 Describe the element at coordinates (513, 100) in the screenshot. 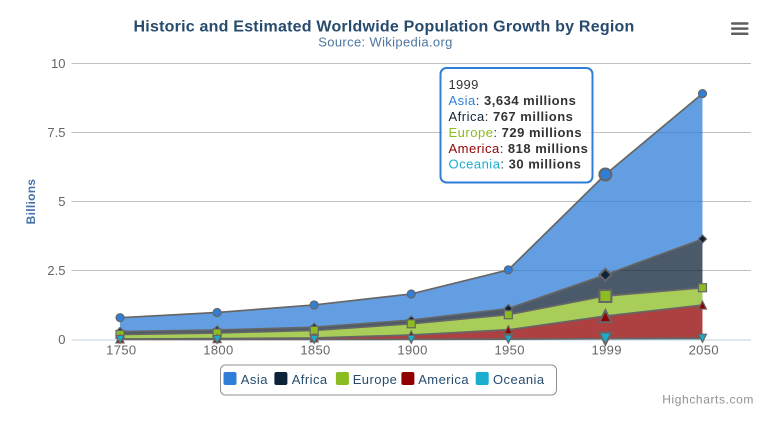

I see `svg-text: Asia: 3,634 millions` at that location.